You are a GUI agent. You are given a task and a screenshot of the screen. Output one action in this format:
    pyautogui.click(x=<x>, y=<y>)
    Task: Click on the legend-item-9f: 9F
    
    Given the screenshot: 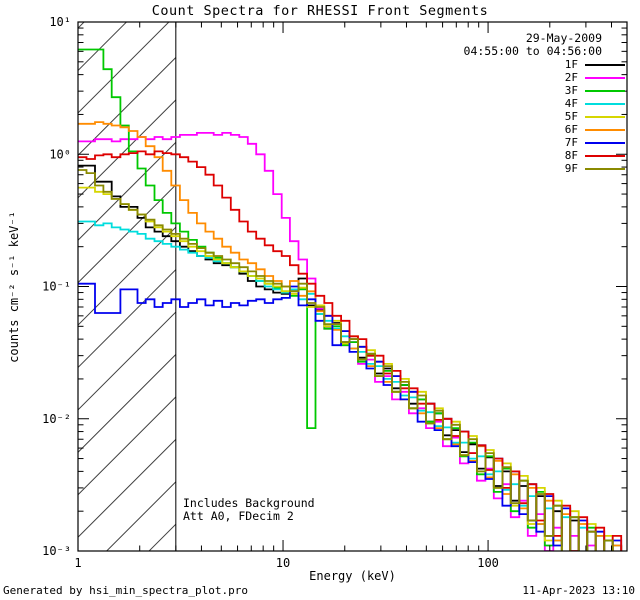 What is the action you would take?
    pyautogui.click(x=595, y=168)
    